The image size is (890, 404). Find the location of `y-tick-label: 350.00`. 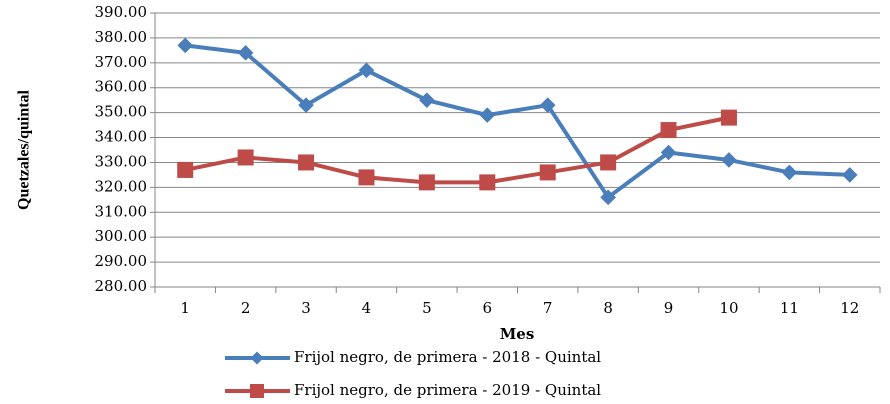

y-tick-label: 350.00 is located at coordinates (121, 112).